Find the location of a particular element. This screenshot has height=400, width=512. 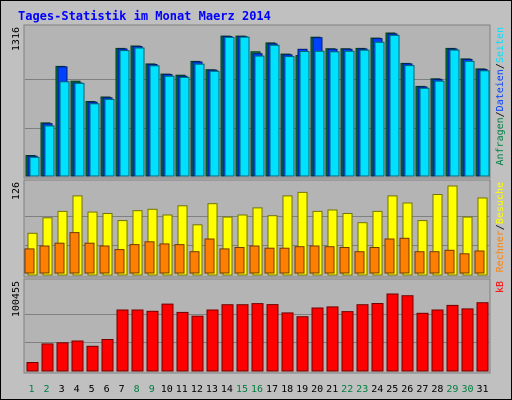

chart-title: Tages-Statistik im Monat Maerz 2014 is located at coordinates (144, 16).